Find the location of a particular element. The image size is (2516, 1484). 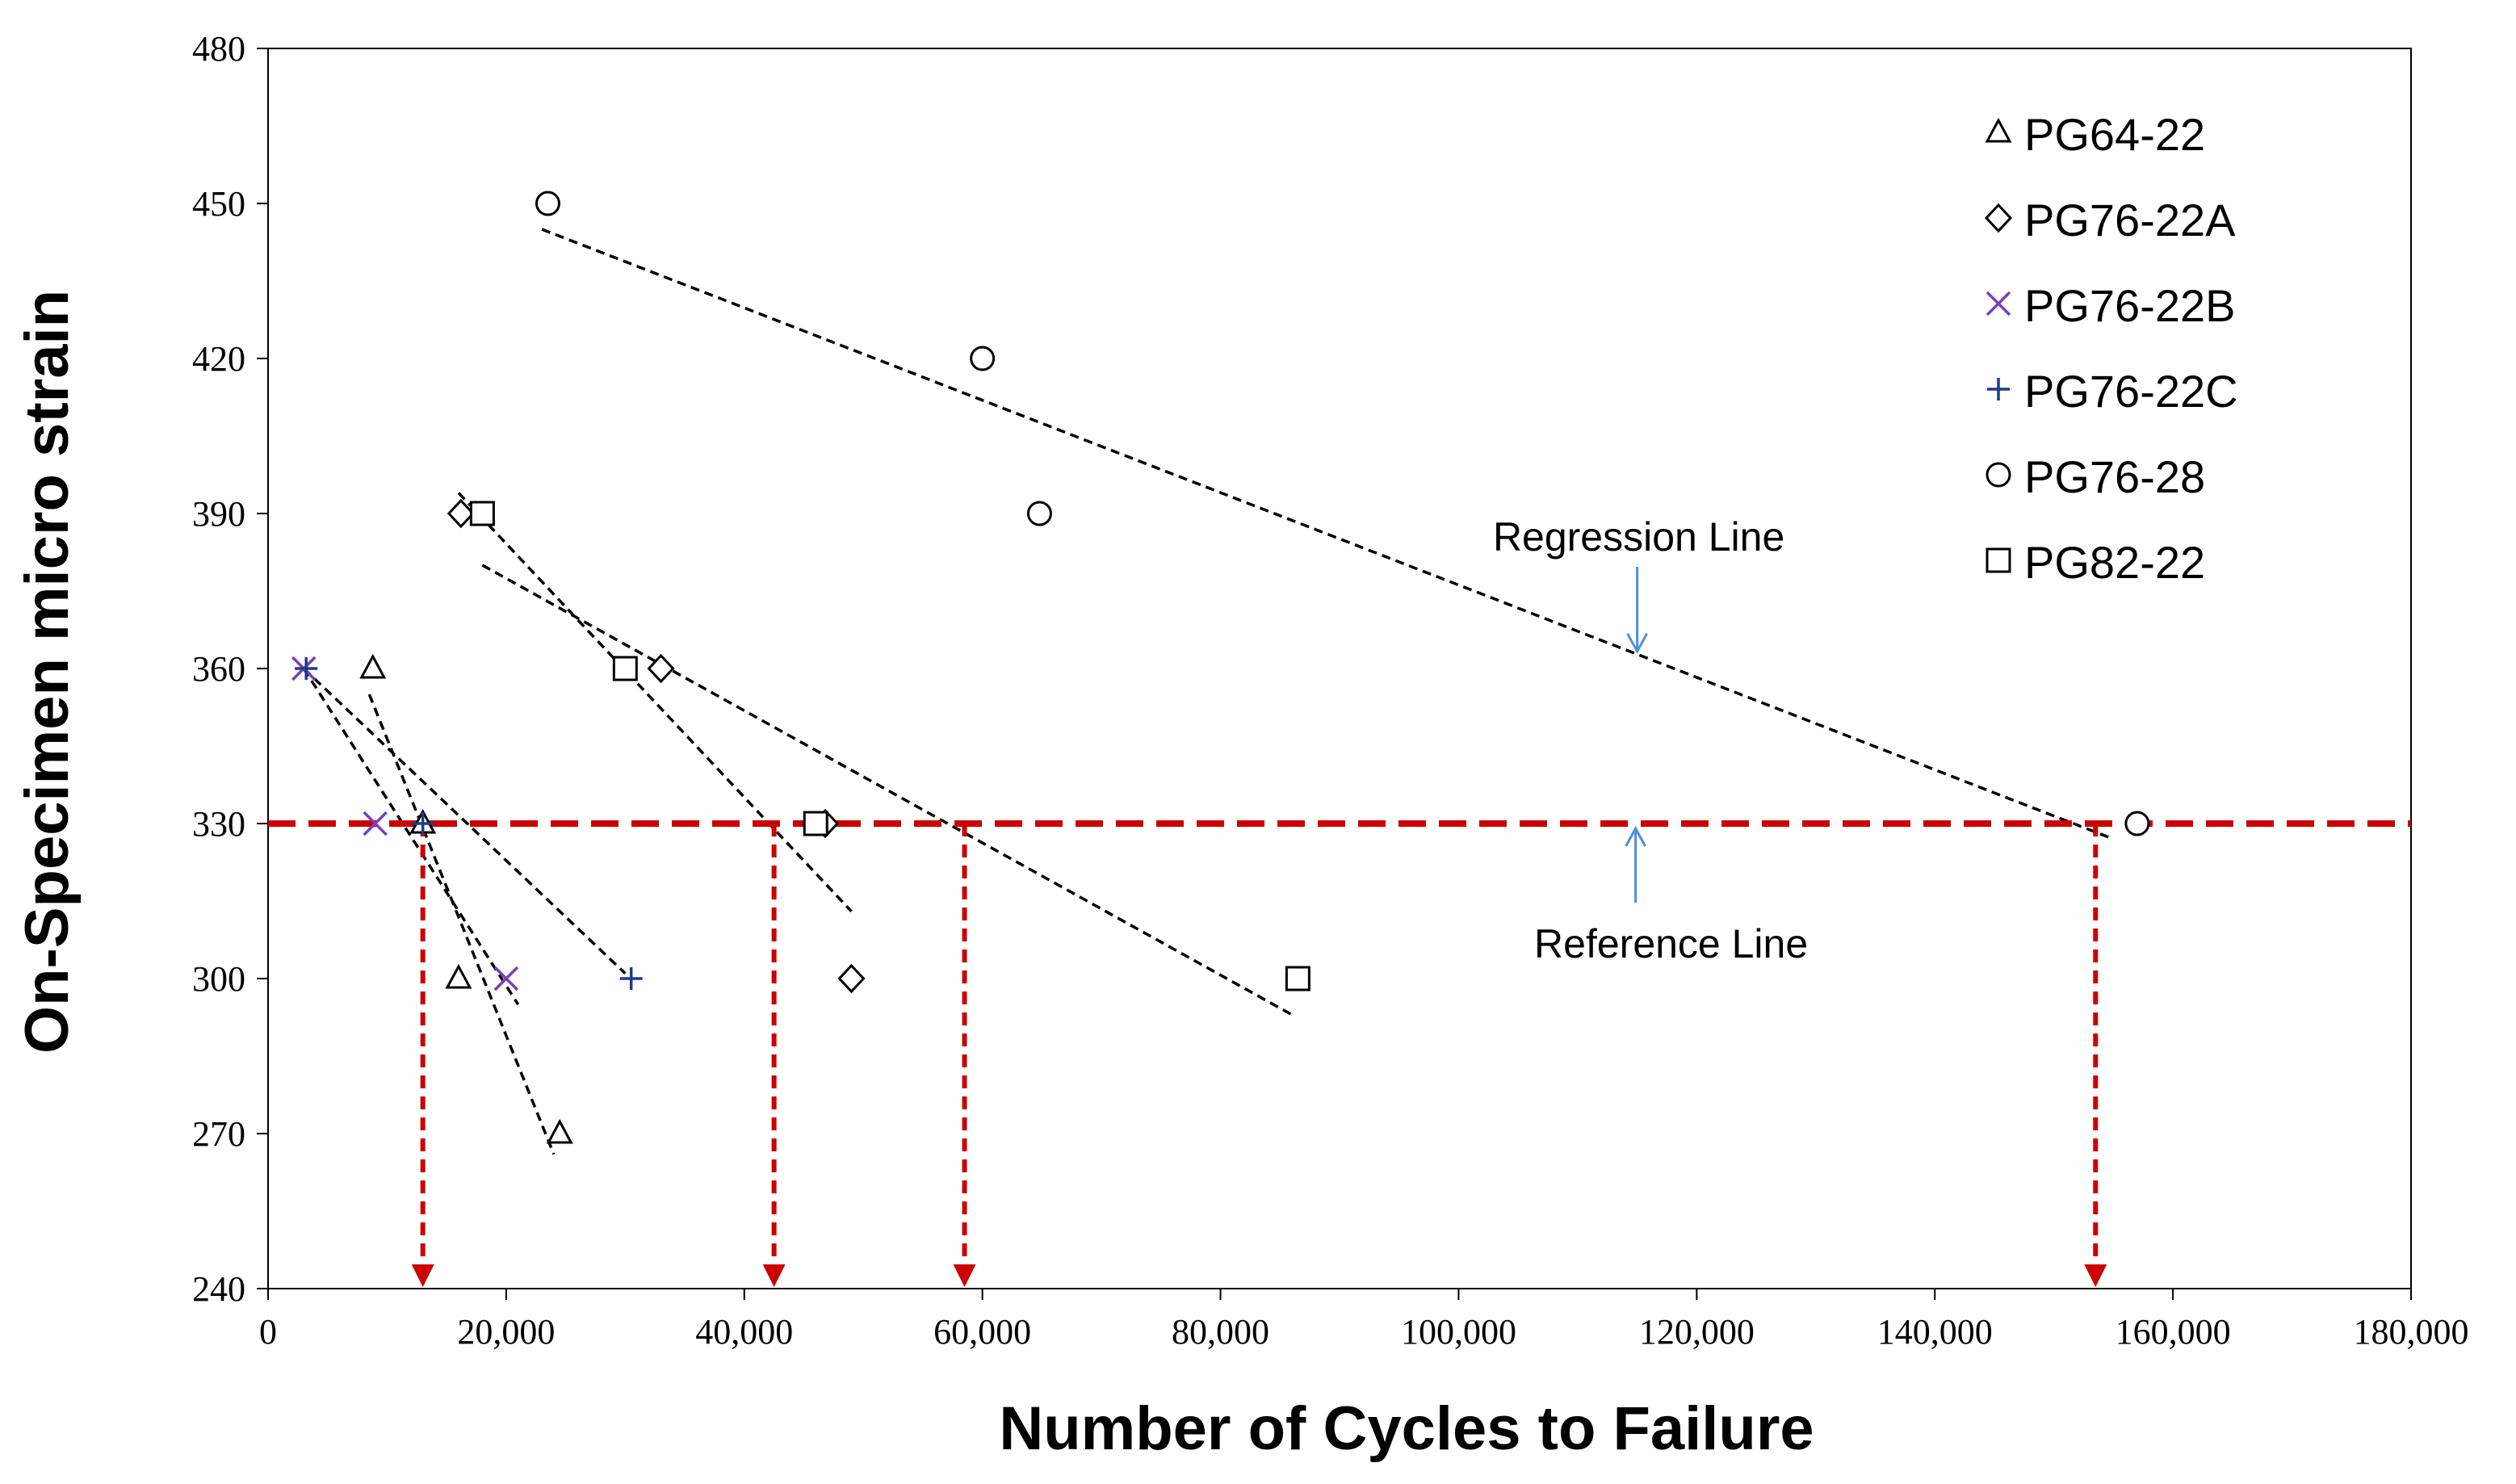

regression-line-pg76-22c is located at coordinates (465, 821).